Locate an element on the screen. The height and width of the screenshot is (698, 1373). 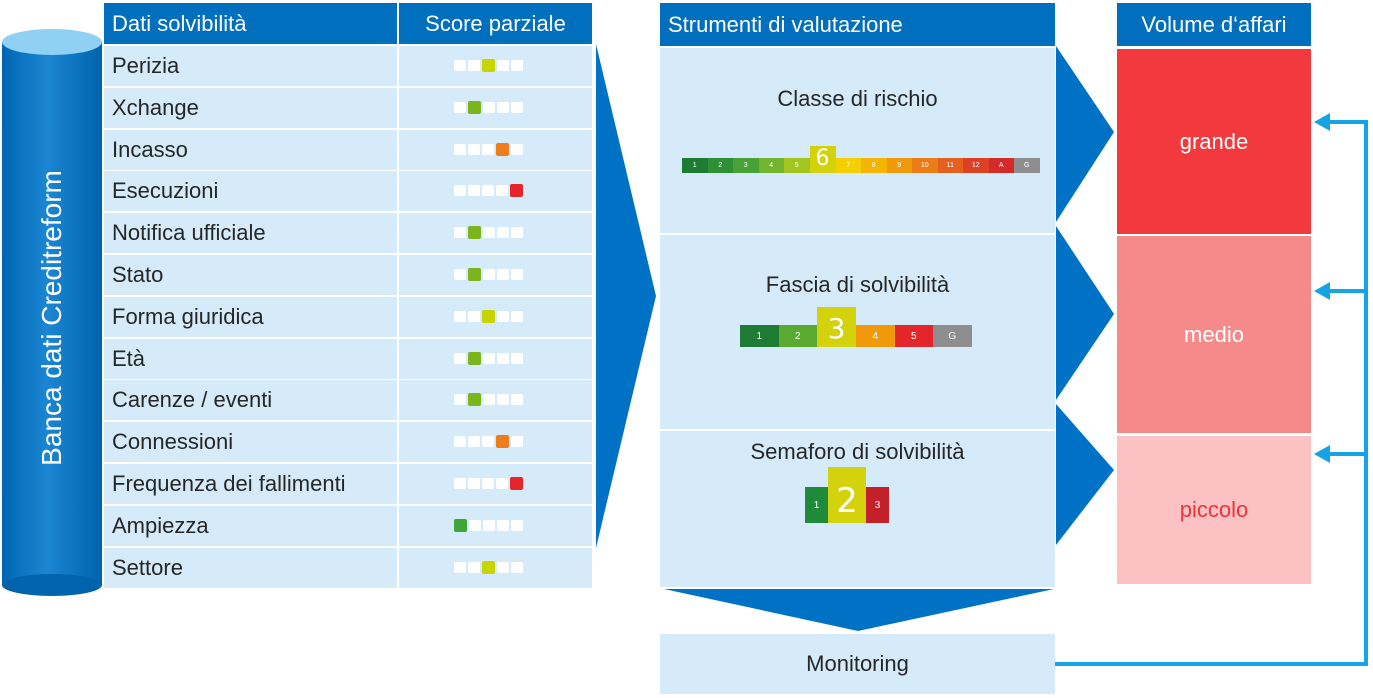
table-row-label: Esecuzioni is located at coordinates (250, 191).